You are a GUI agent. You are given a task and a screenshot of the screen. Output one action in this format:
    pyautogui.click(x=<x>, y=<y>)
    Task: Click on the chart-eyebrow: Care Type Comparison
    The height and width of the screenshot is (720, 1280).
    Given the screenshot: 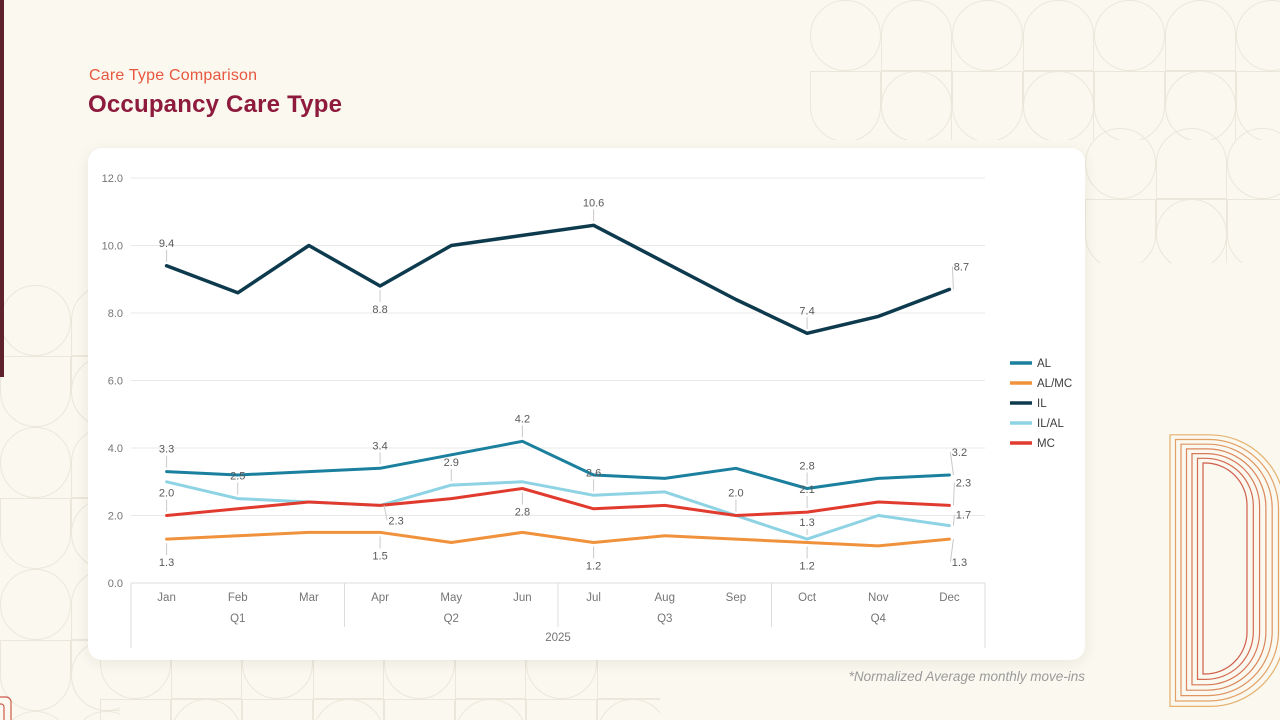 What is the action you would take?
    pyautogui.click(x=173, y=75)
    